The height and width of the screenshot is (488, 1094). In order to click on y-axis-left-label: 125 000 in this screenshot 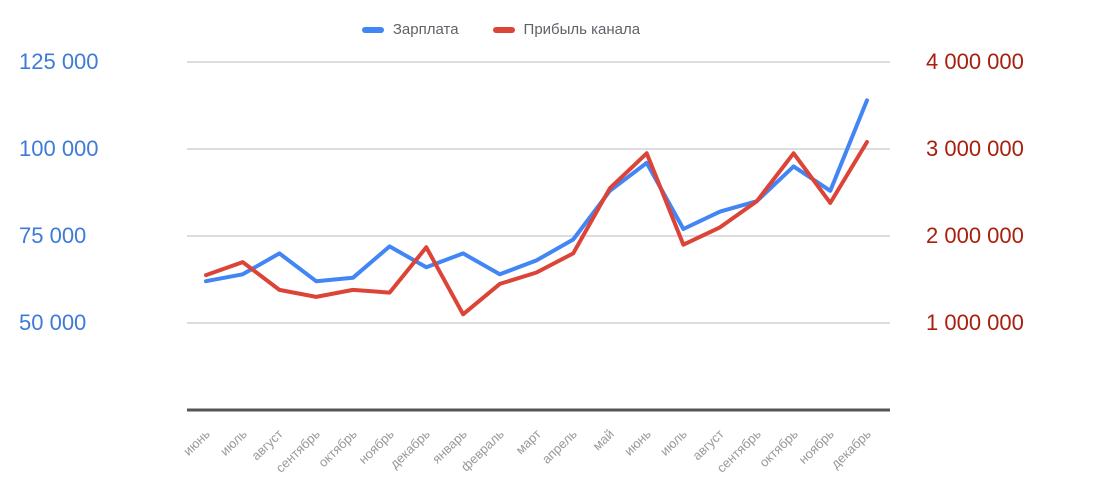, I will do `click(59, 61)`.